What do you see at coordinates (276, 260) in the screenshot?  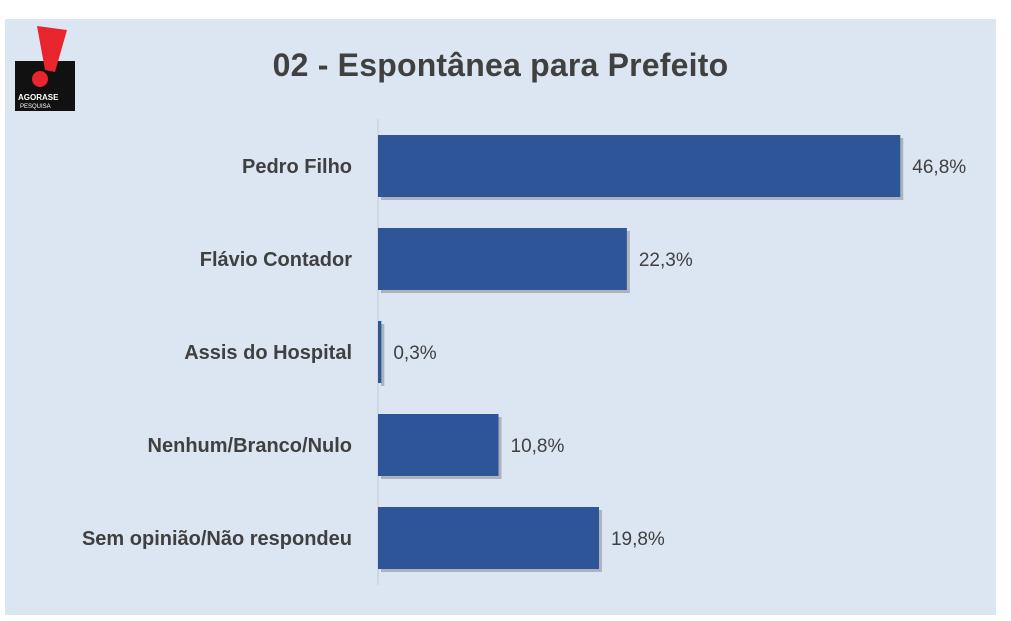 I see `category-label: Flávio Contador` at bounding box center [276, 260].